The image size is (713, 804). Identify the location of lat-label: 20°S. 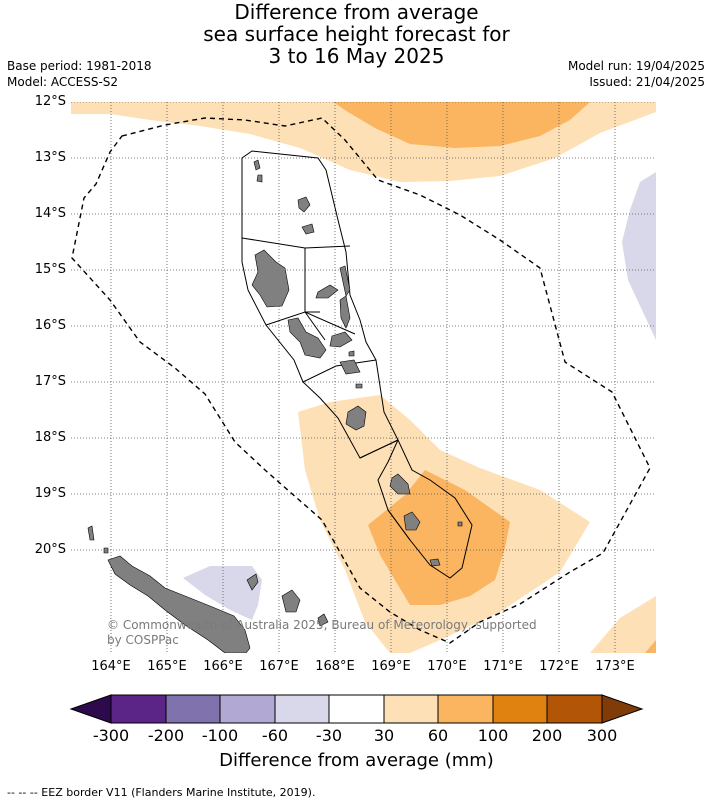
(50, 549).